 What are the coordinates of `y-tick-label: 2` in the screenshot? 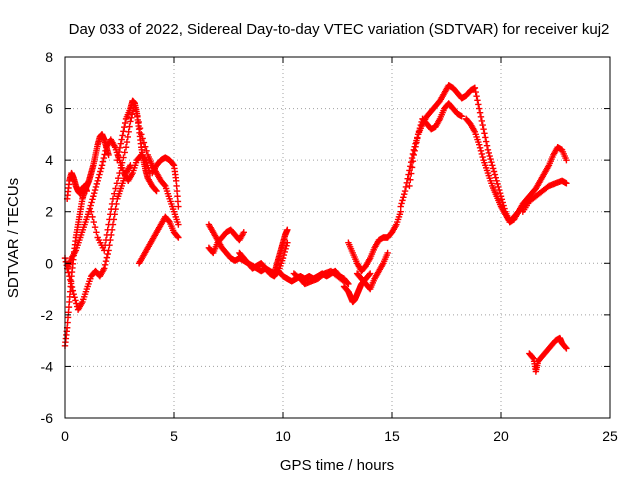 It's located at (49, 212).